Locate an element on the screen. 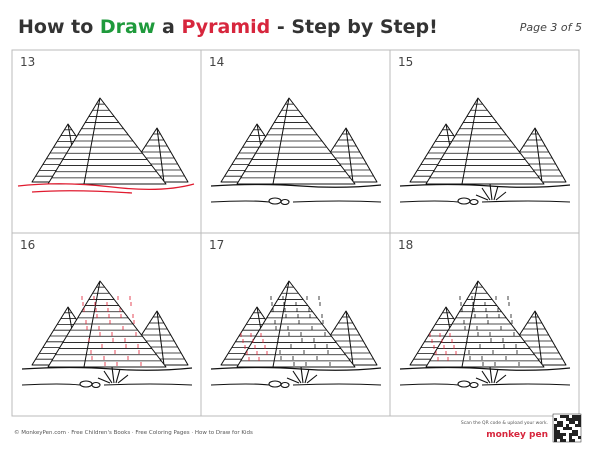 This screenshot has height=464, width=600. title: How to Draw a Pyramid - Step by Step! is located at coordinates (228, 27).